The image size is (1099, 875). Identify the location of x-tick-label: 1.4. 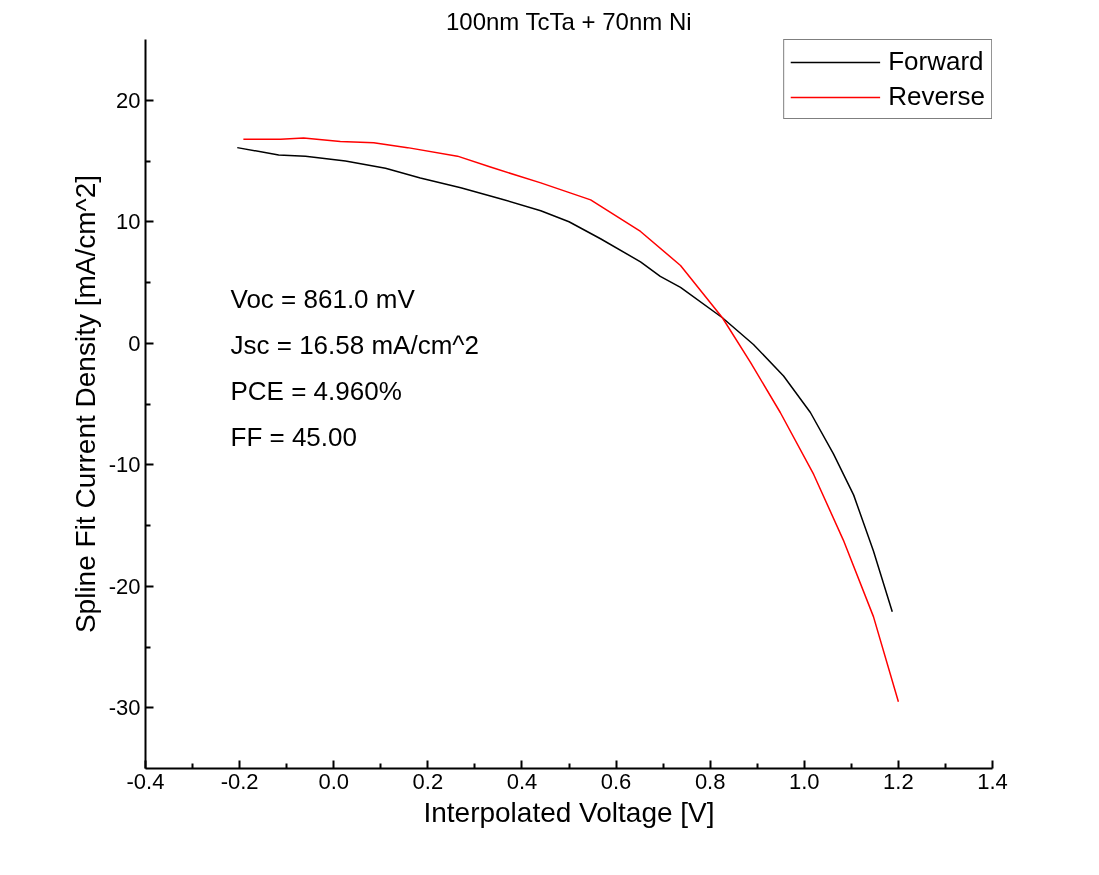
(992, 781).